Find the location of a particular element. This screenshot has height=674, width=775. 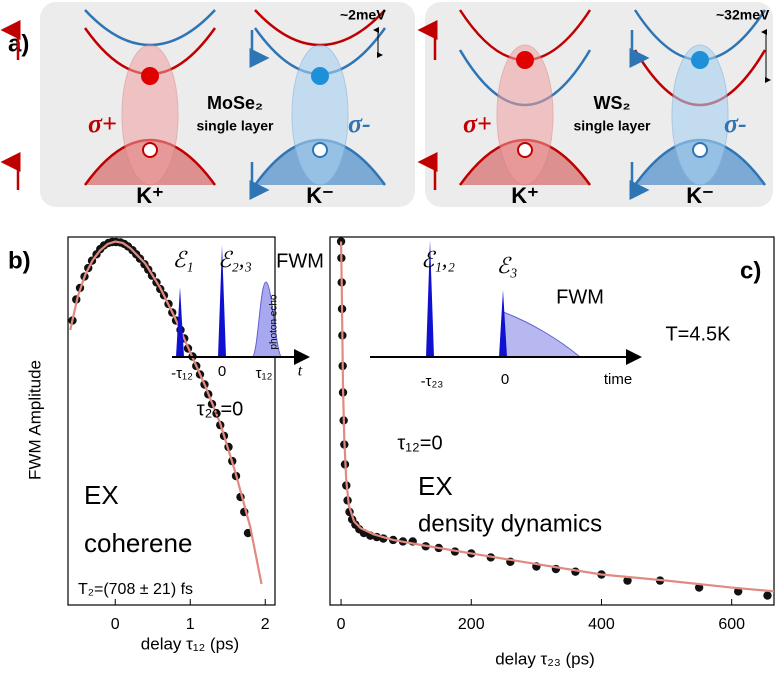

panel-label: c) is located at coordinates (750, 270).